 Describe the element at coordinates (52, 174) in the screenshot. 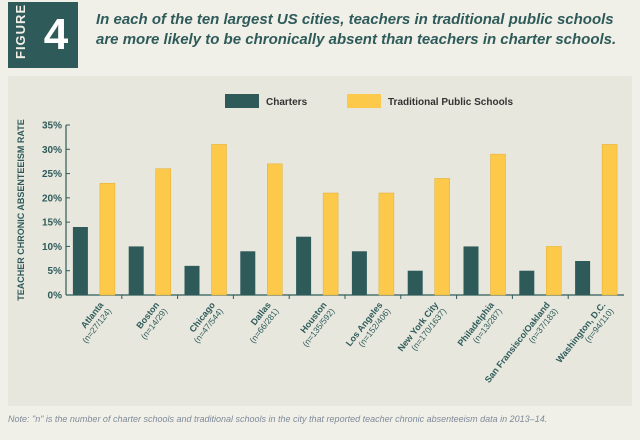

I see `y-tick-label: 25%` at that location.